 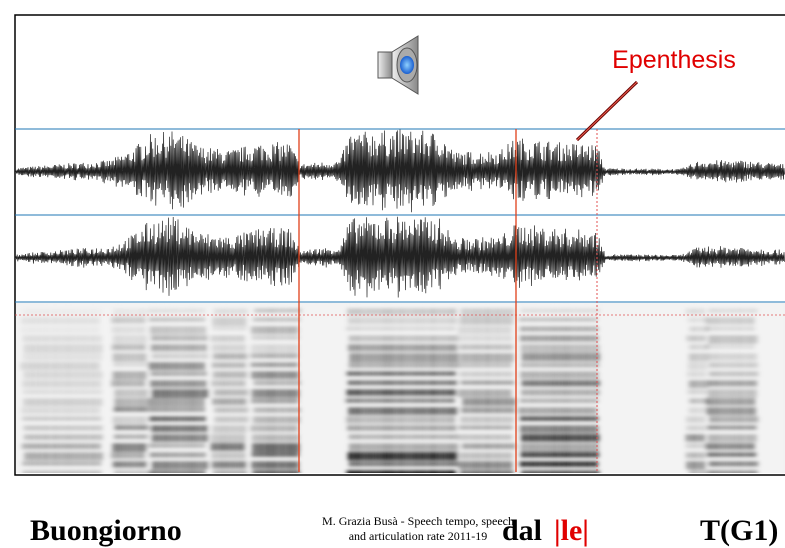 I want to click on annotation-pointer-highlight, so click(x=607, y=111).